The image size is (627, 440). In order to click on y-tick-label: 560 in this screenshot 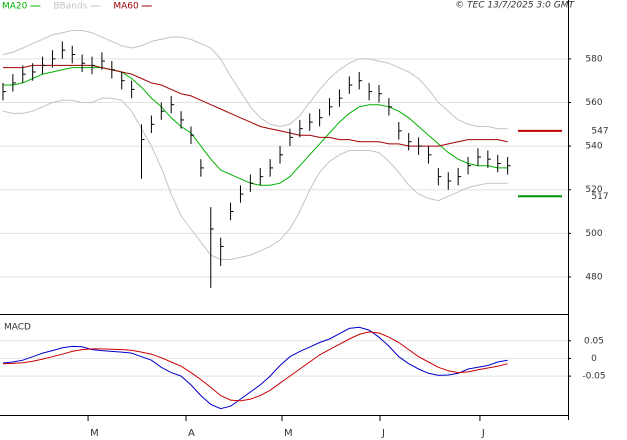, I will do `click(593, 103)`.